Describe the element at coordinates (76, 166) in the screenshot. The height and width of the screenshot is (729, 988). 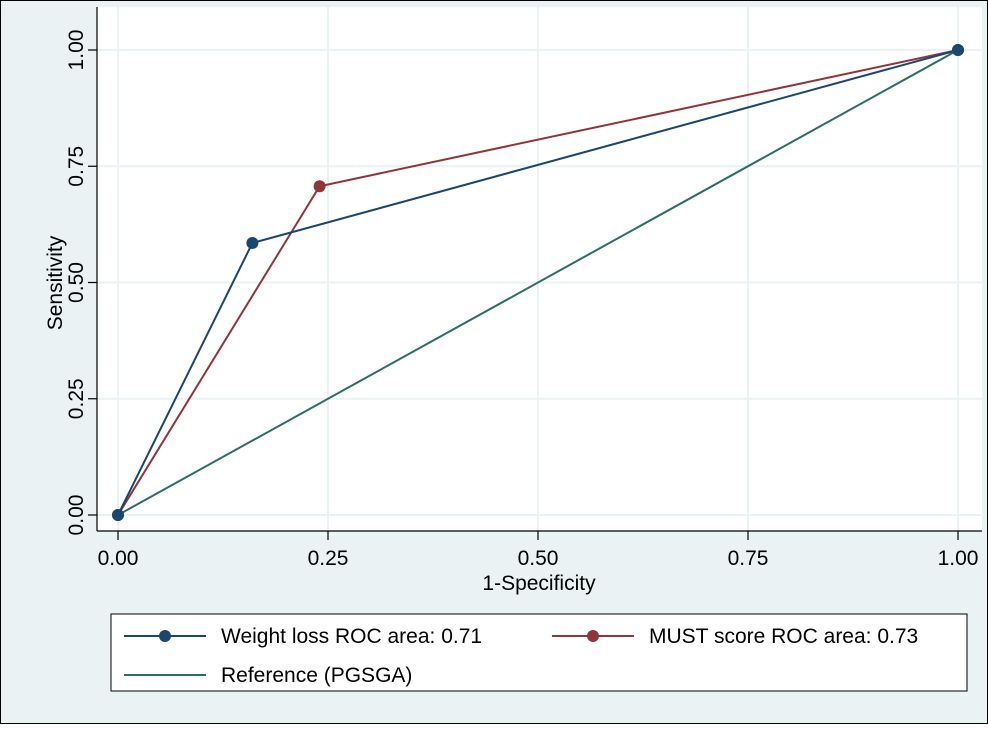
I see `y-tick-label: 0.75` at that location.